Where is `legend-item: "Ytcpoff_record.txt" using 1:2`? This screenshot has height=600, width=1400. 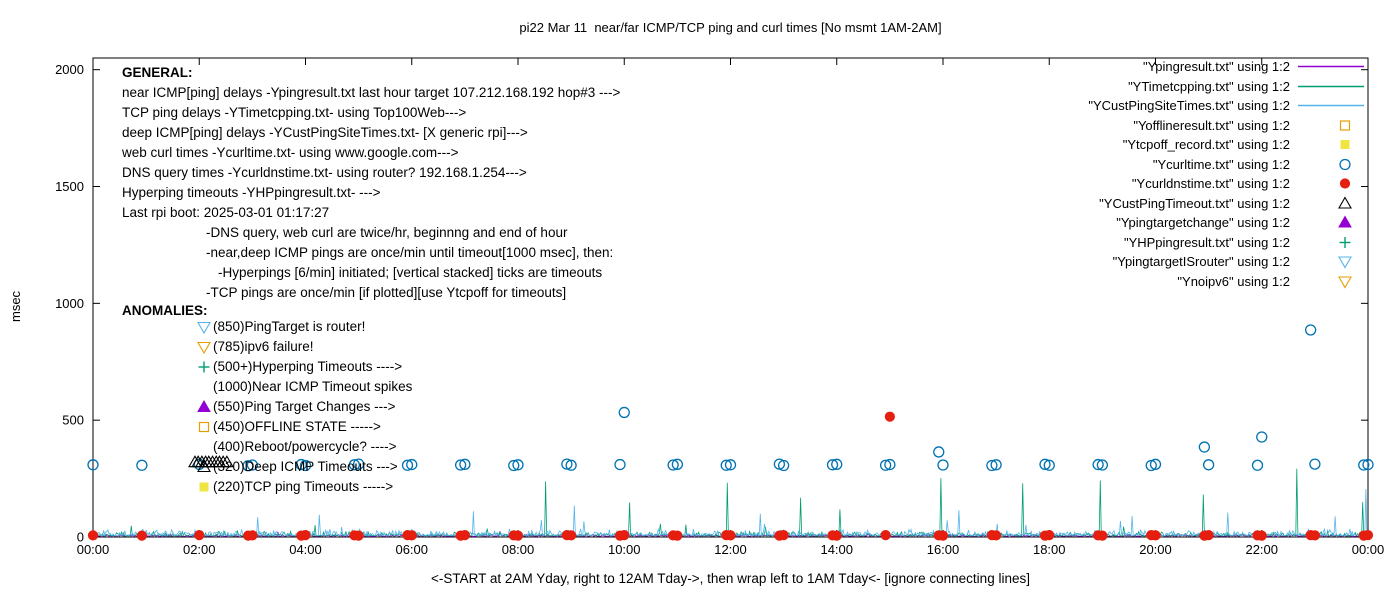
legend-item: "Ytcpoff_record.txt" using 1:2 is located at coordinates (1227, 145).